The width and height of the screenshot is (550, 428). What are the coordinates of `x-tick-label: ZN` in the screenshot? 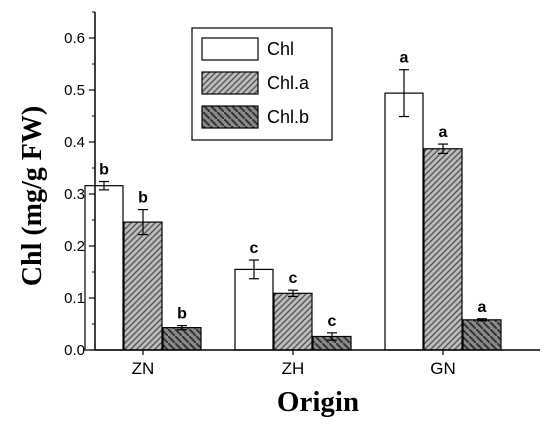 It's located at (143, 368).